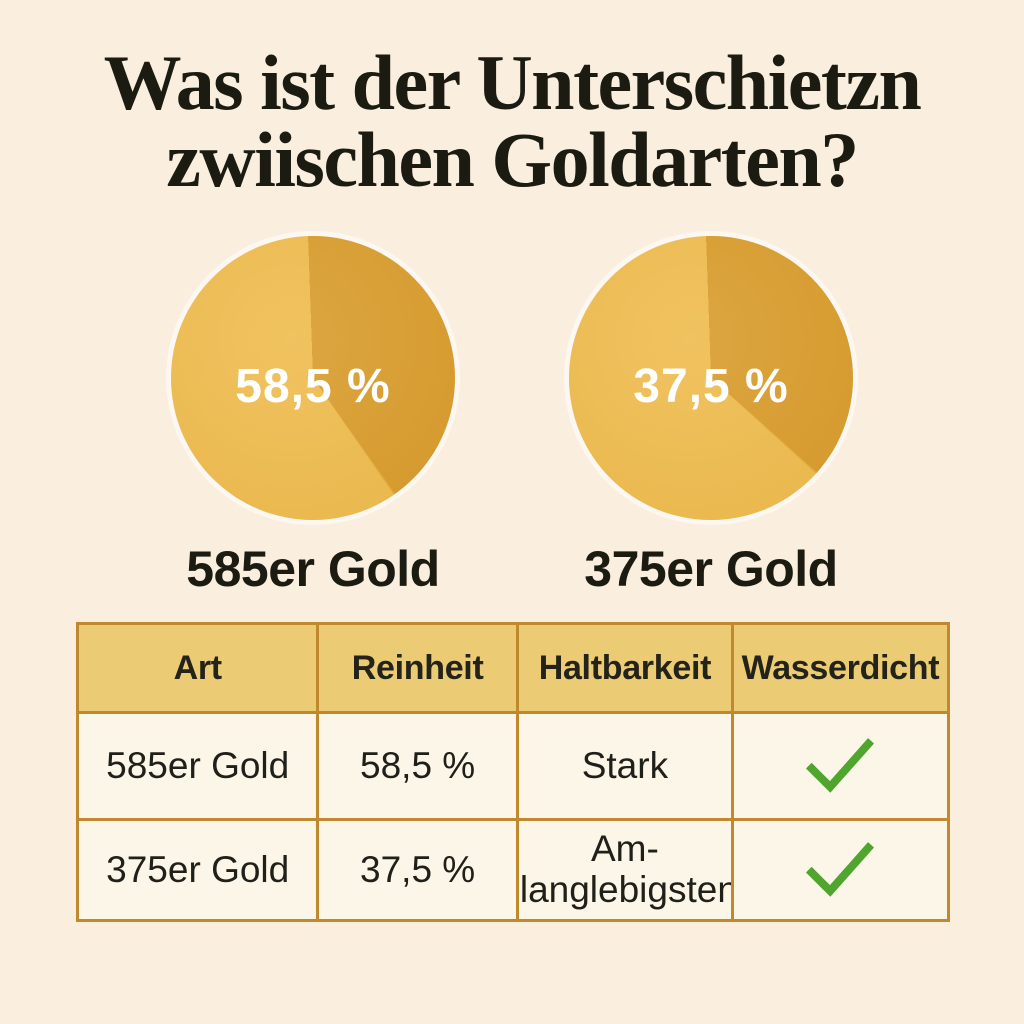  I want to click on pie-585-value-label: 58,5 %, so click(313, 386).